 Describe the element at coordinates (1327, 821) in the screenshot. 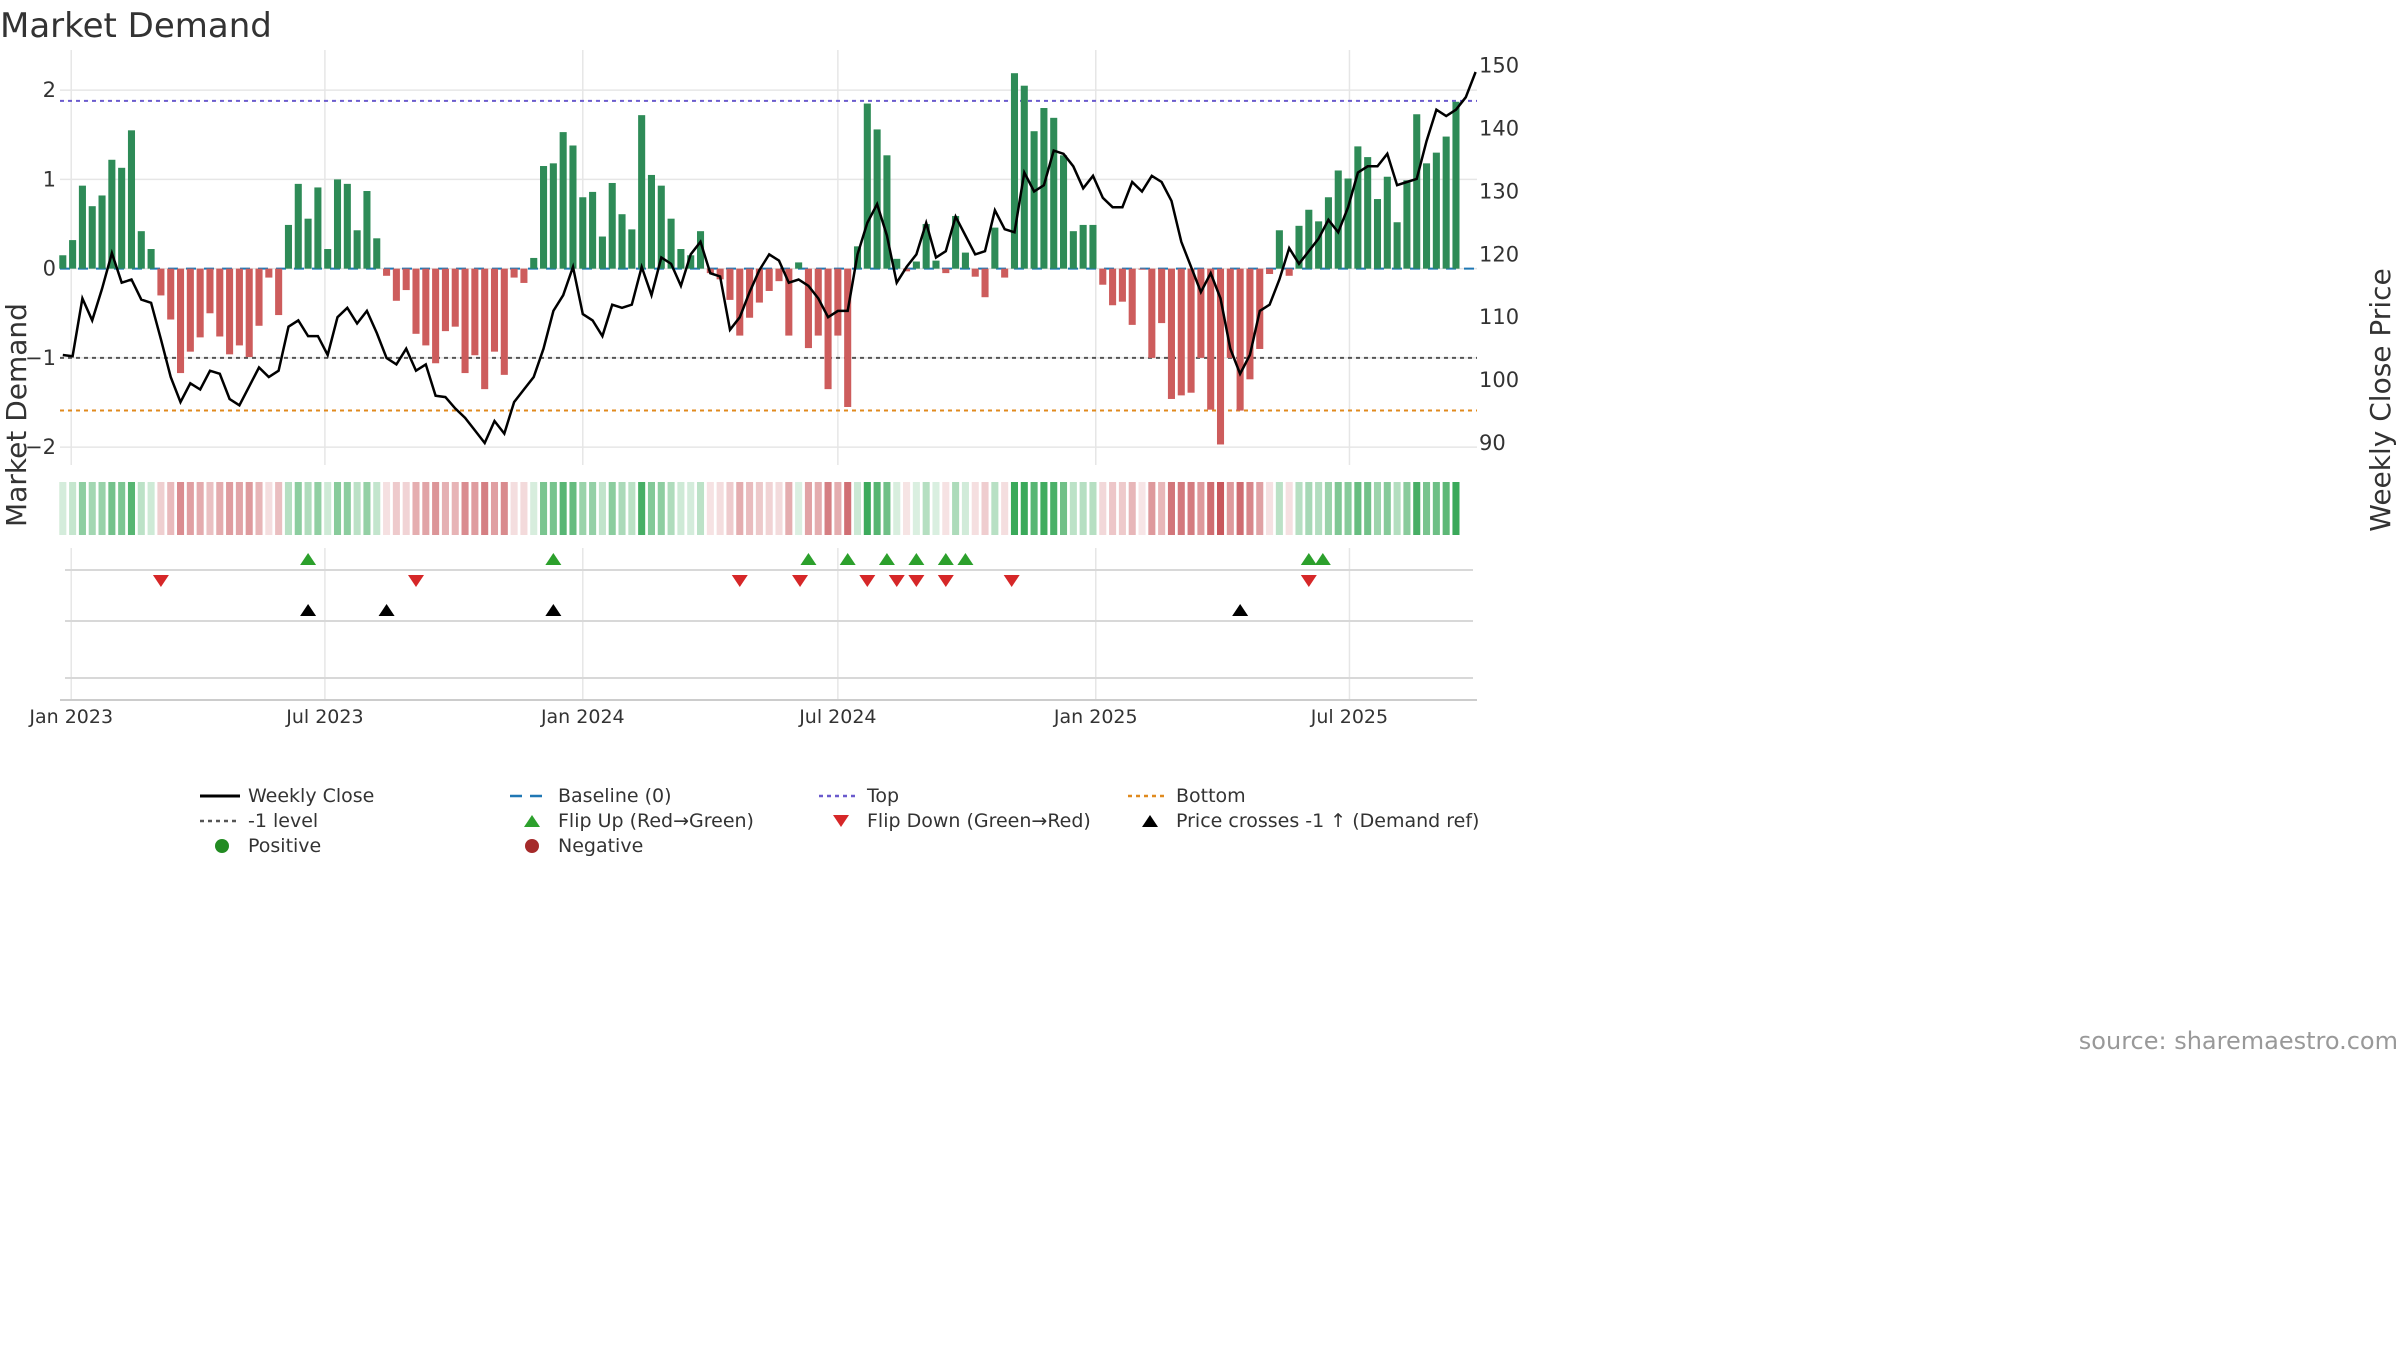

I see `legend-label: Price crosses -1 ↑ (Demand ref)` at that location.